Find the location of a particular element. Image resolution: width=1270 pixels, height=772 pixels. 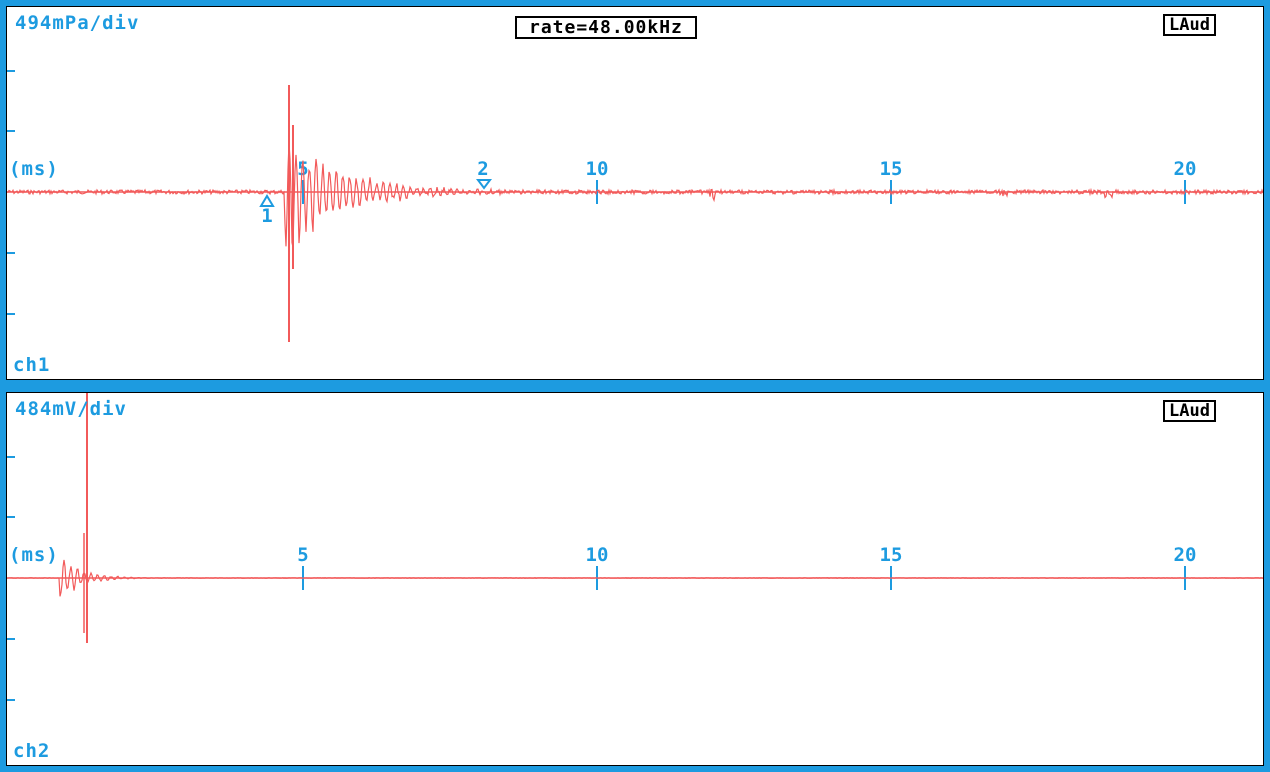

ch2-trace is located at coordinates (635, 578).